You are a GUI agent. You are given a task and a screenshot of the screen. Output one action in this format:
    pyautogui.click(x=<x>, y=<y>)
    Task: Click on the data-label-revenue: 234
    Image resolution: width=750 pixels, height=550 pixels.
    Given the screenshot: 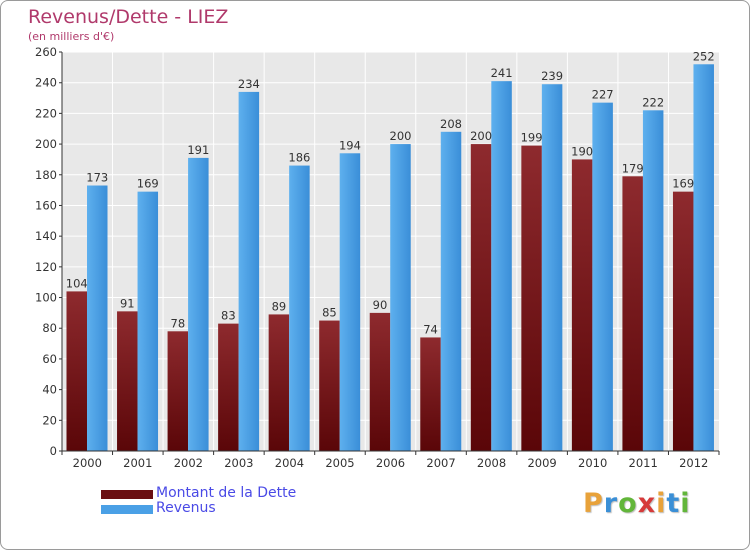 What is the action you would take?
    pyautogui.click(x=249, y=84)
    